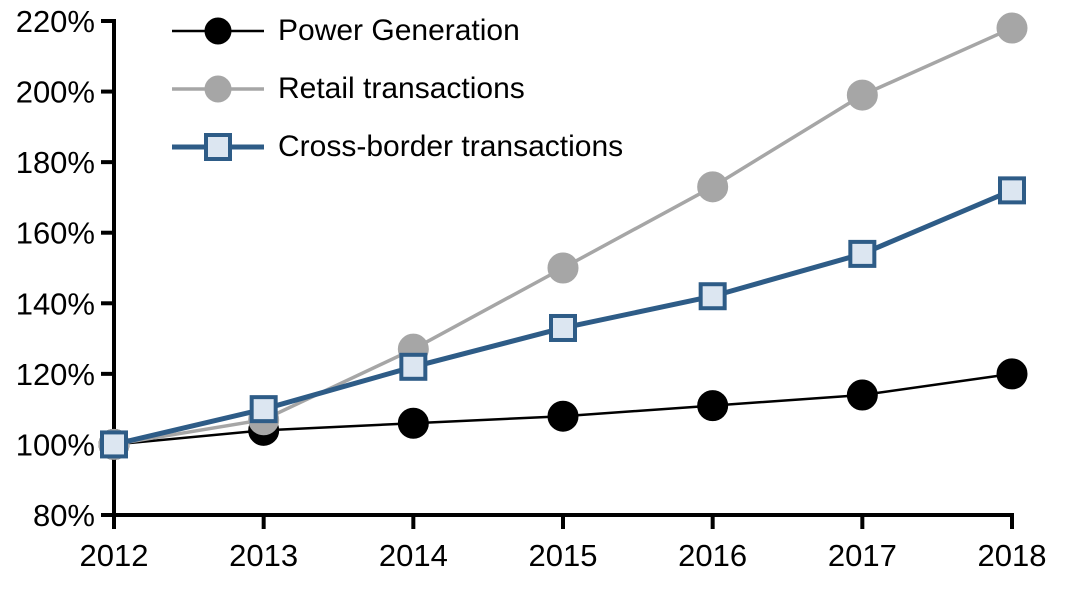 Image resolution: width=1076 pixels, height=590 pixels. I want to click on legend-label-retail-transactions: Retail transactions, so click(401, 88).